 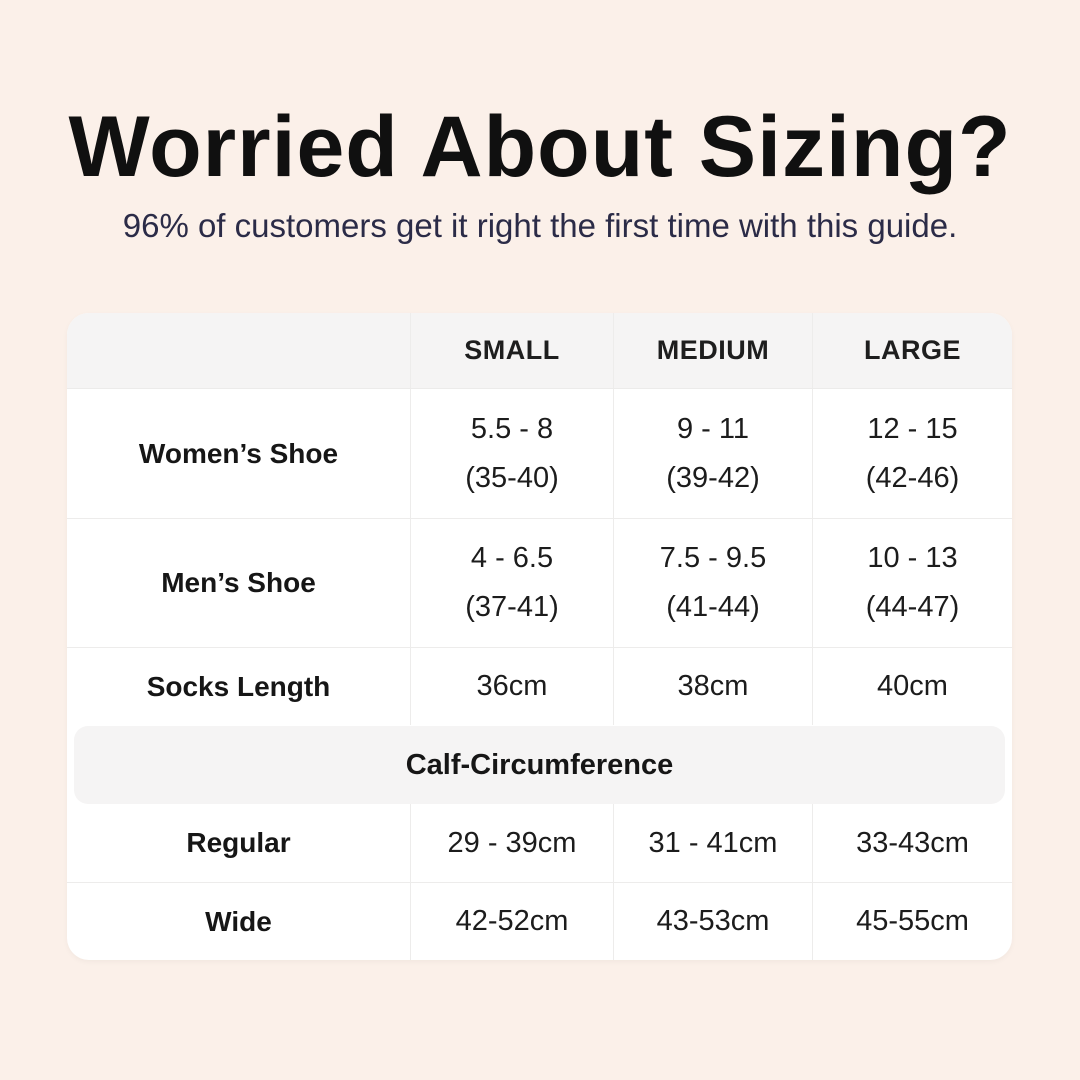 What do you see at coordinates (713, 477) in the screenshot?
I see `size-value: (39-42)` at bounding box center [713, 477].